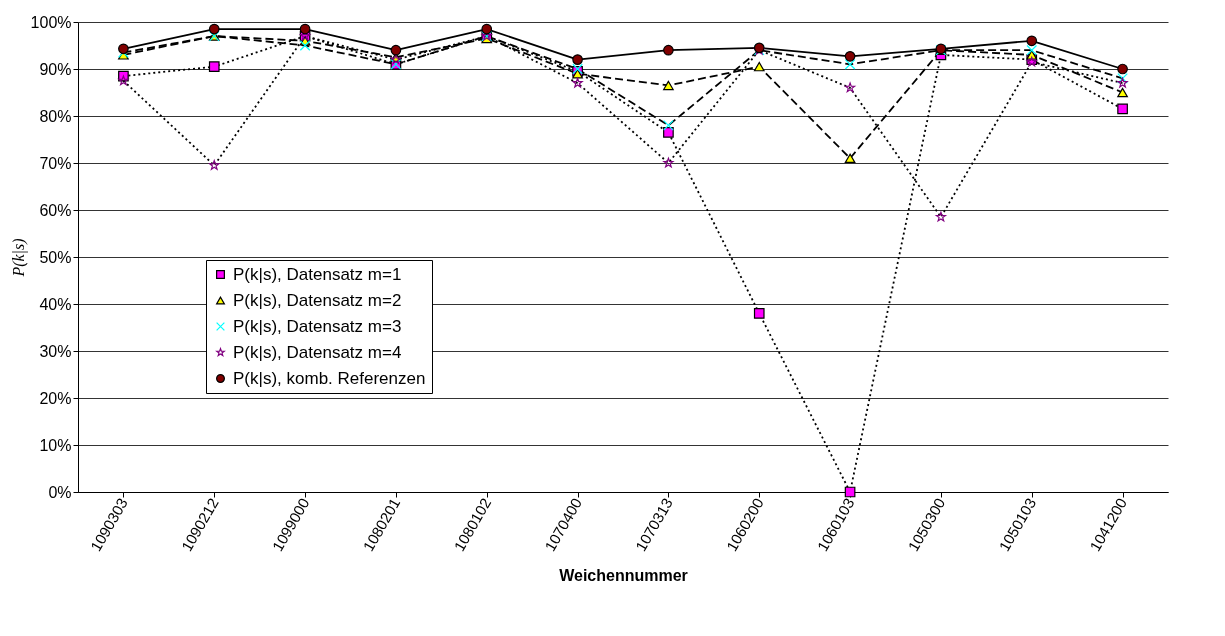 The width and height of the screenshot is (1225, 636). I want to click on y-tick-label: 20%, so click(55, 398).